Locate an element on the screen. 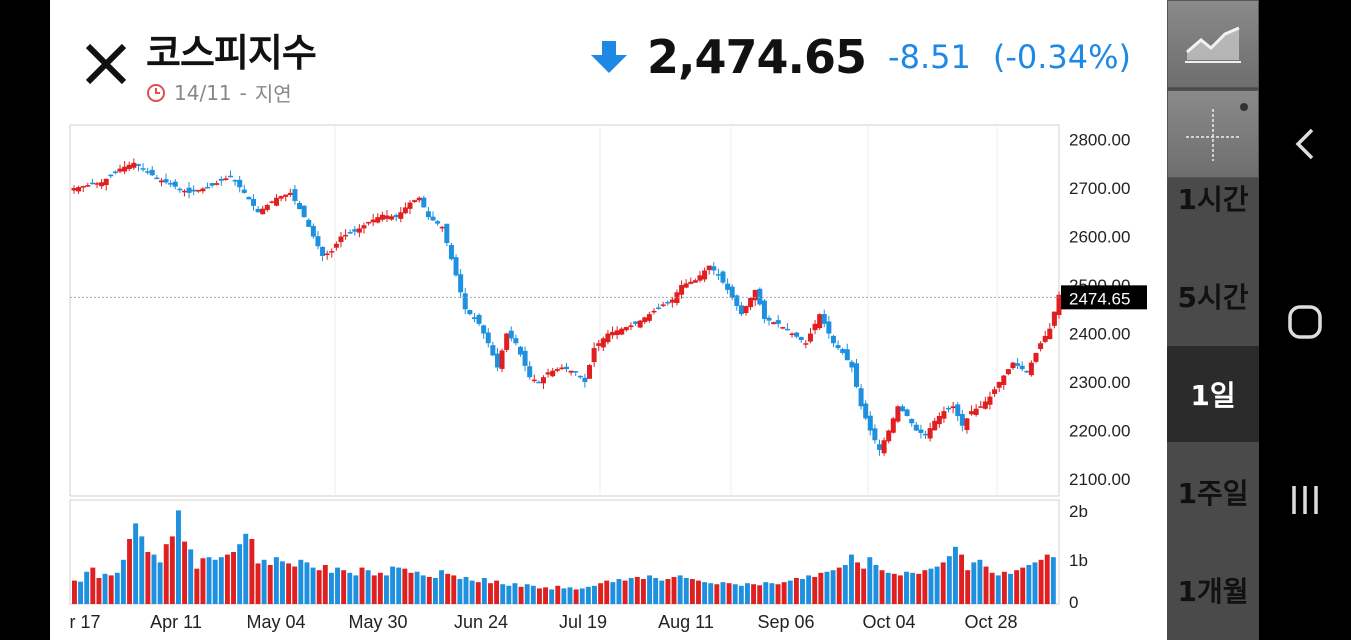  recents-button is located at coordinates (1305, 500).